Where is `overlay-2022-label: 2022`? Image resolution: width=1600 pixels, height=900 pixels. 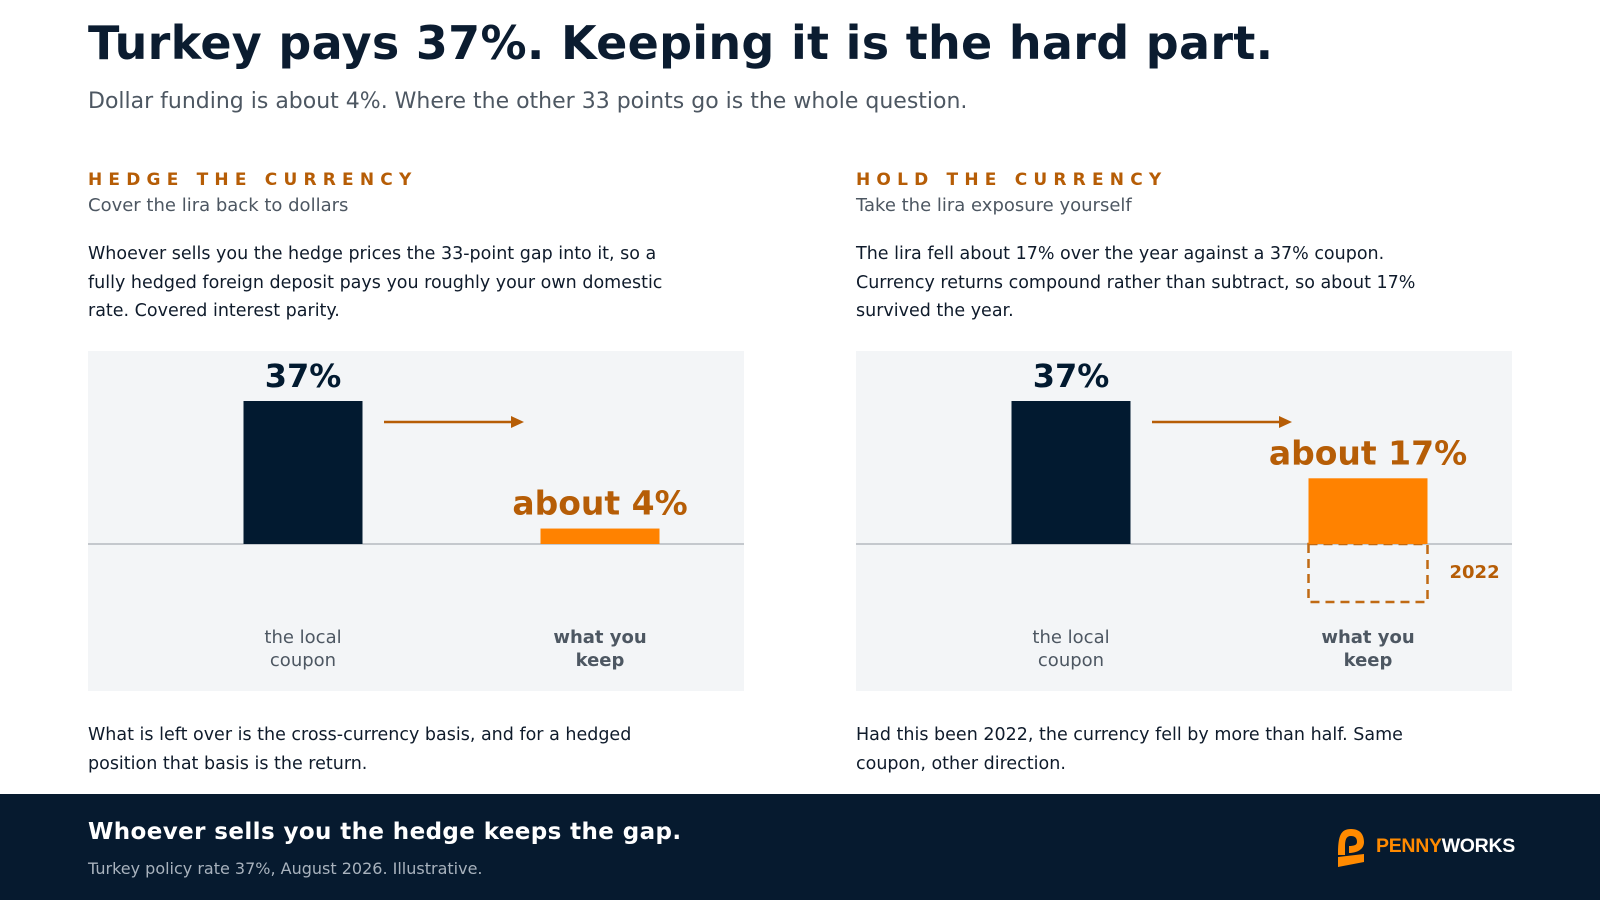
overlay-2022-label: 2022 is located at coordinates (1475, 572).